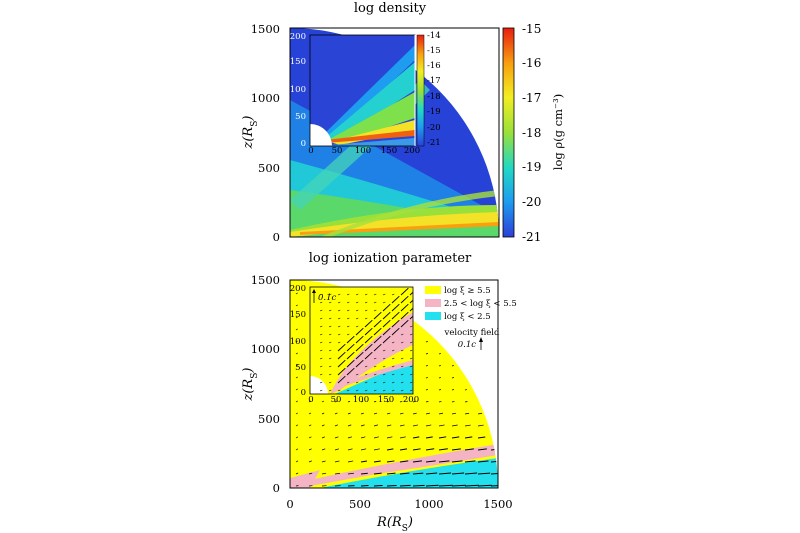 The image size is (800, 533). What do you see at coordinates (531, 29) in the screenshot?
I see `density-cb-tick-15: -15` at bounding box center [531, 29].